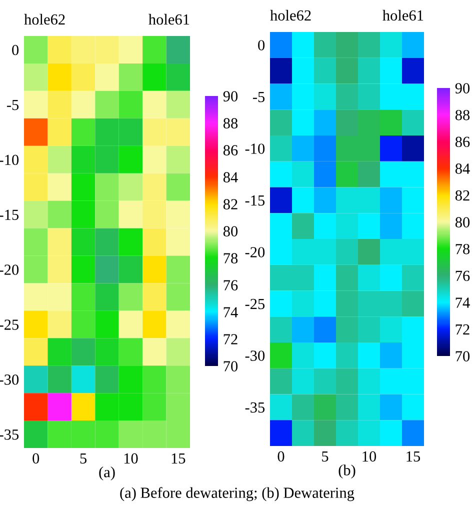 Image resolution: width=474 pixels, height=512 pixels. I want to click on y-tick-label: -15, so click(255, 200).